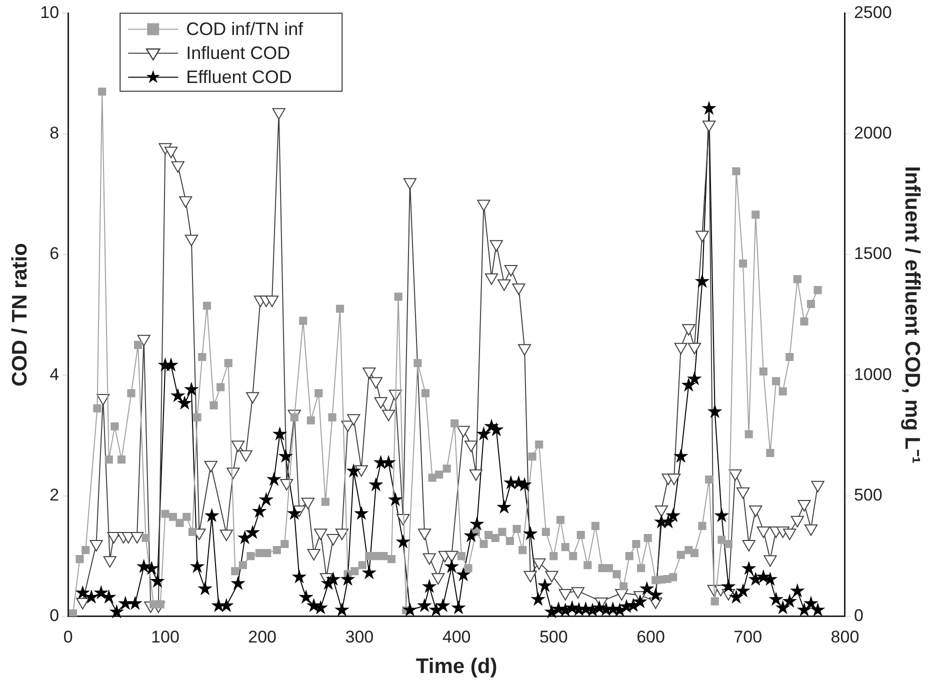 The height and width of the screenshot is (688, 934). Describe the element at coordinates (238, 53) in the screenshot. I see `legend-label: Influent COD` at that location.